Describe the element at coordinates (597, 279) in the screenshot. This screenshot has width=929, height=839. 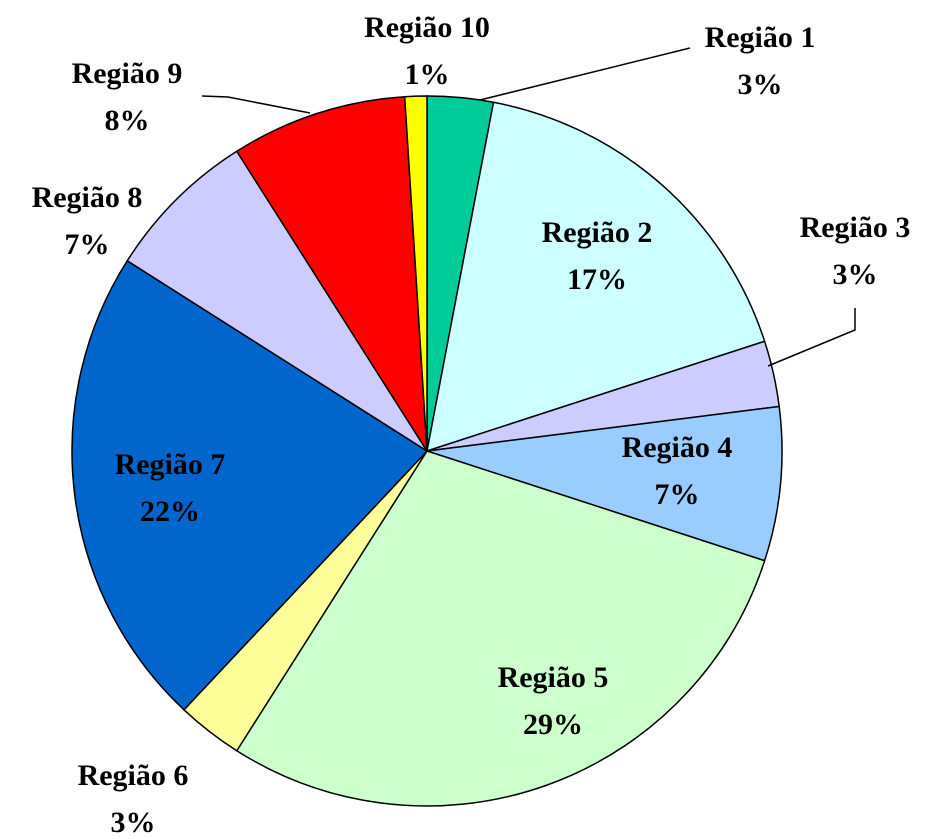
I see `value-label: 17%` at that location.